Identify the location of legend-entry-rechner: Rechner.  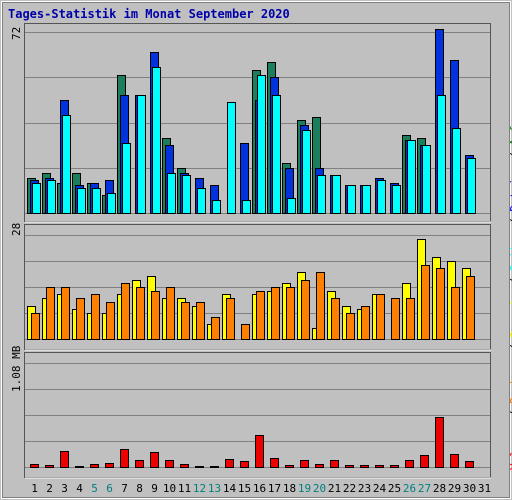
(510, 380).